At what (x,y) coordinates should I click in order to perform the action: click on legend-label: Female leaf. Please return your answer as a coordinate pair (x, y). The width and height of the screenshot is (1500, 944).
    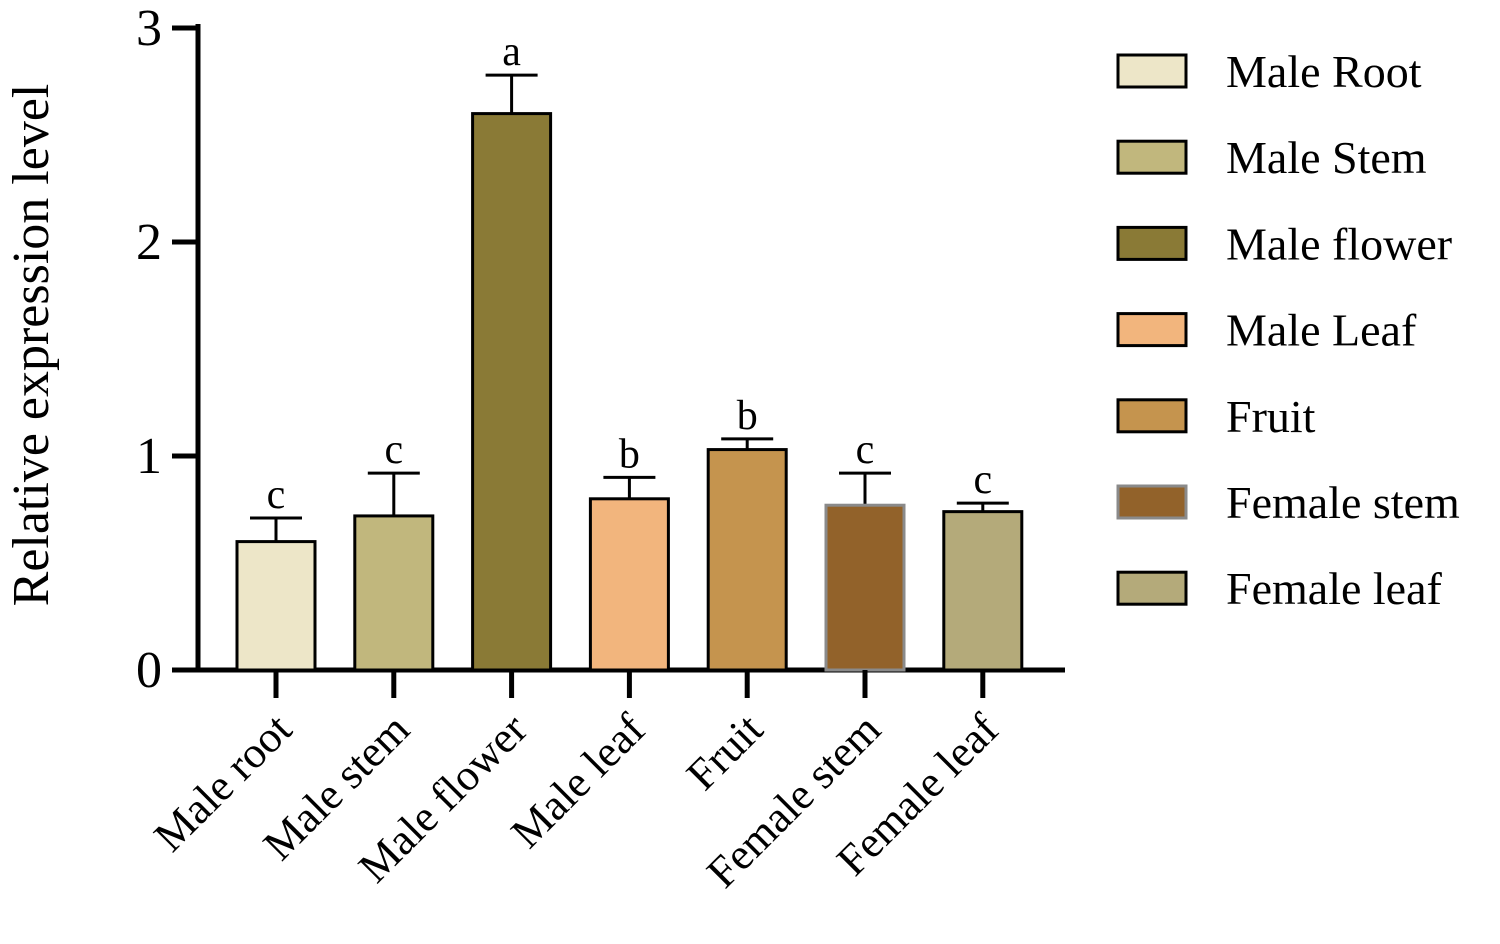
    Looking at the image, I should click on (1334, 588).